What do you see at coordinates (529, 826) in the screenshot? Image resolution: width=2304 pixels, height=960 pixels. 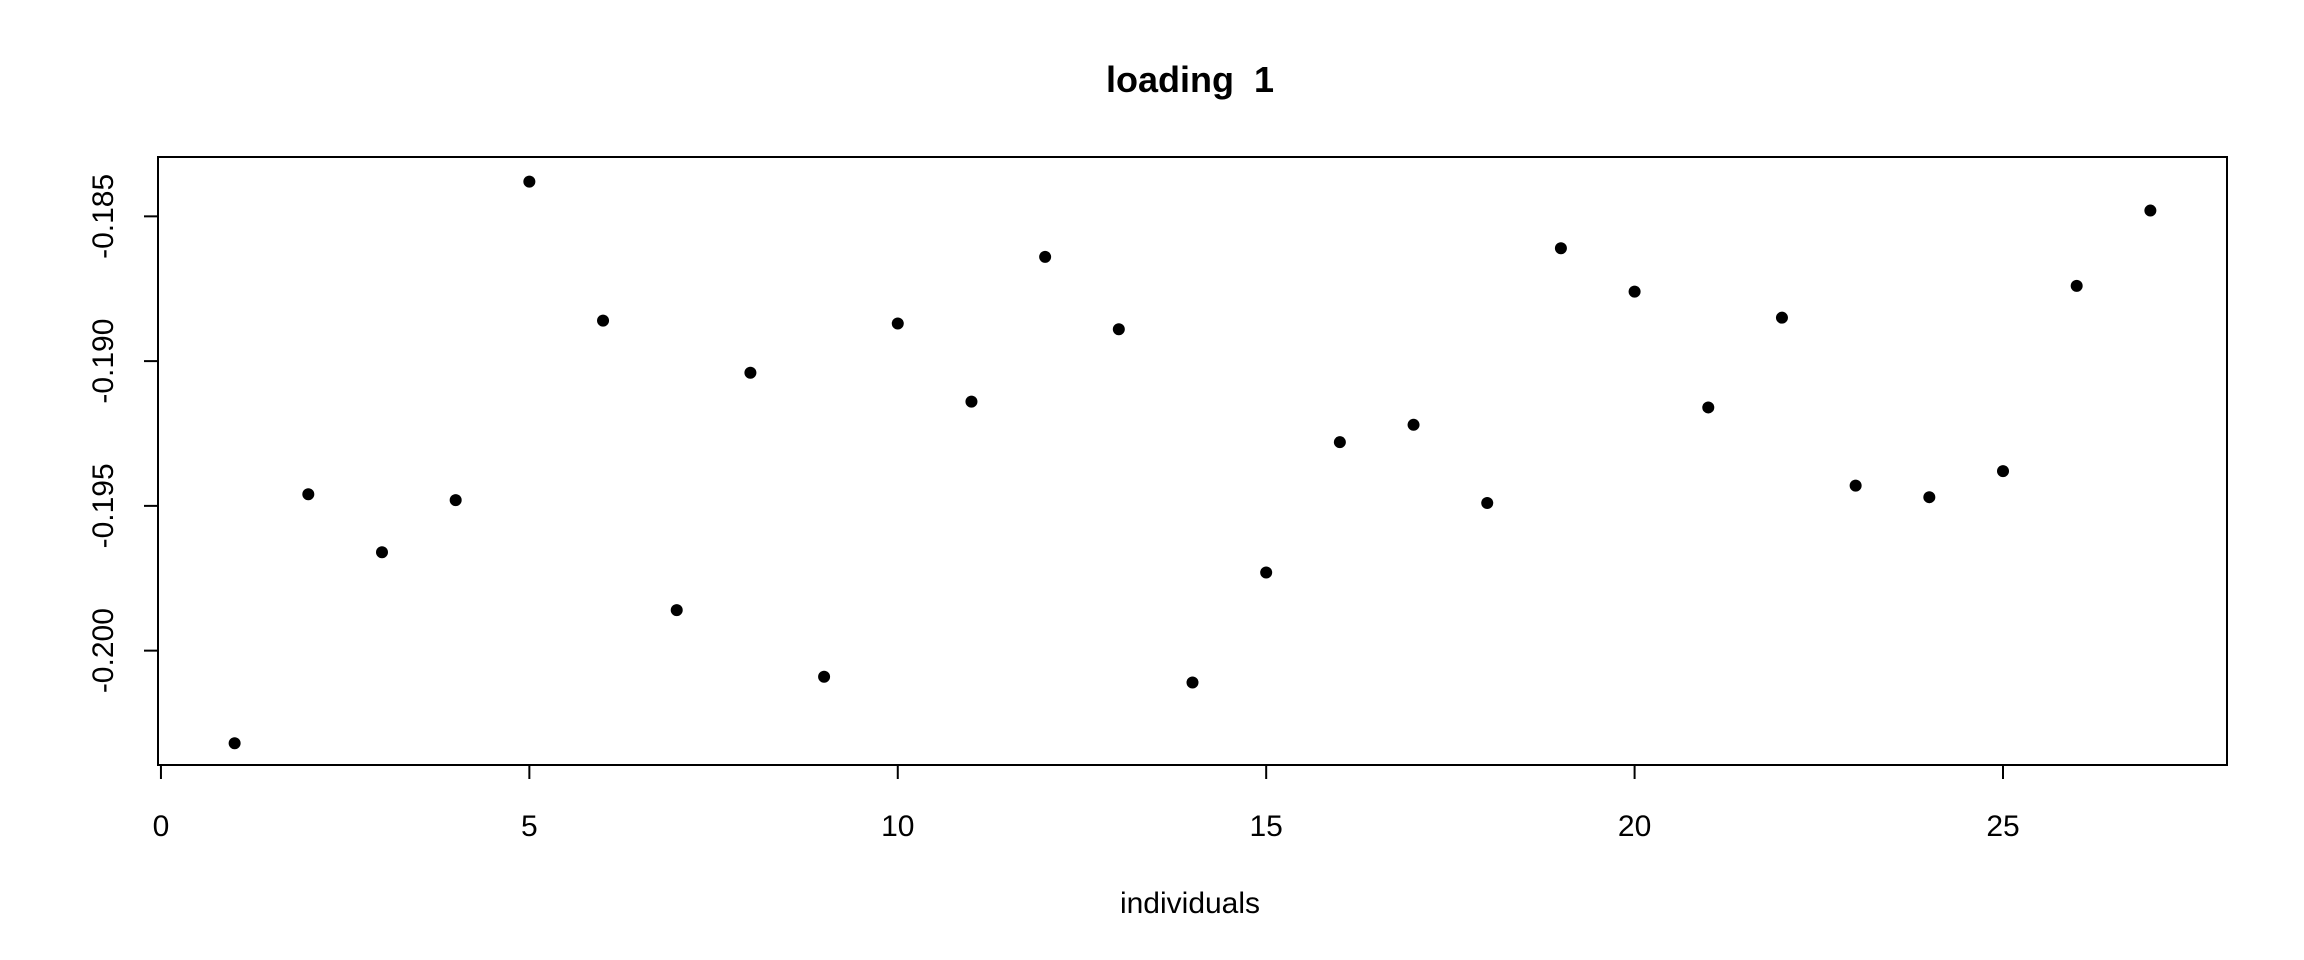 I see `x-tick-label: 5` at bounding box center [529, 826].